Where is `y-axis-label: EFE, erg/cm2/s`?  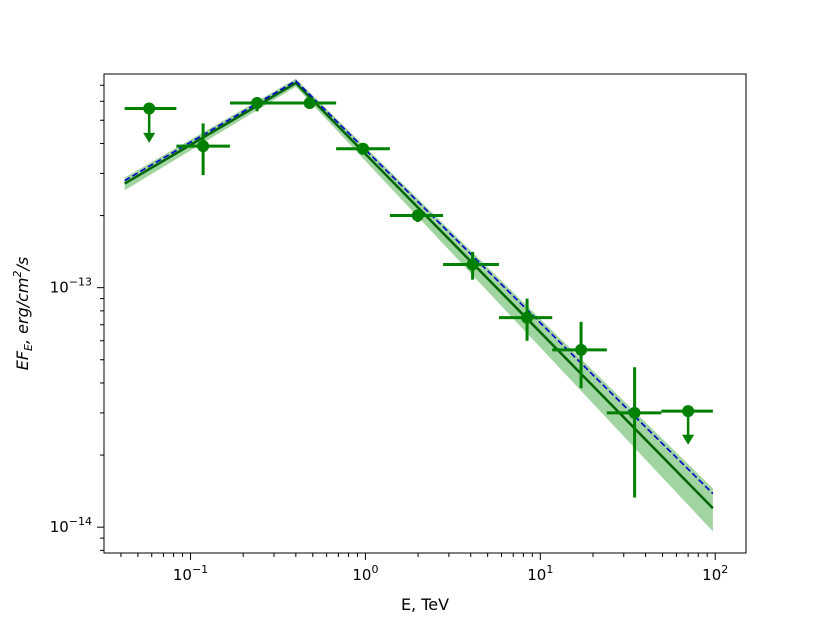
y-axis-label: EFE, erg/cm2/s is located at coordinates (23, 314).